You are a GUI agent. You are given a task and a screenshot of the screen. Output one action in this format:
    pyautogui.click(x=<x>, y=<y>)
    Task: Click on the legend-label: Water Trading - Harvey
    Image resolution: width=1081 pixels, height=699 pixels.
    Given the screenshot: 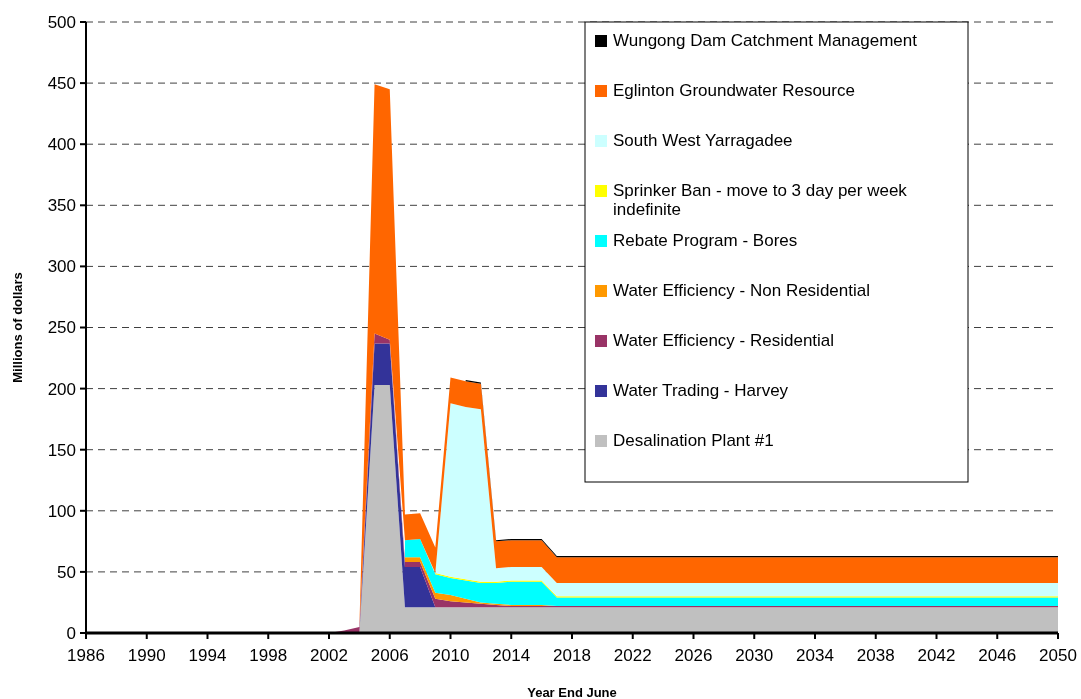 What is the action you would take?
    pyautogui.click(x=701, y=390)
    